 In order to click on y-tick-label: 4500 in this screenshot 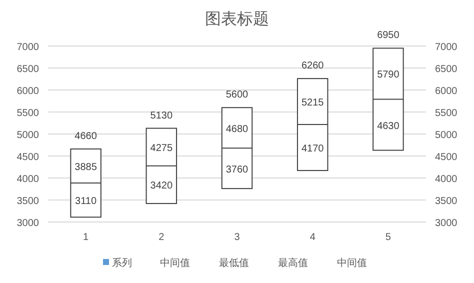, I will do `click(28, 157)`.